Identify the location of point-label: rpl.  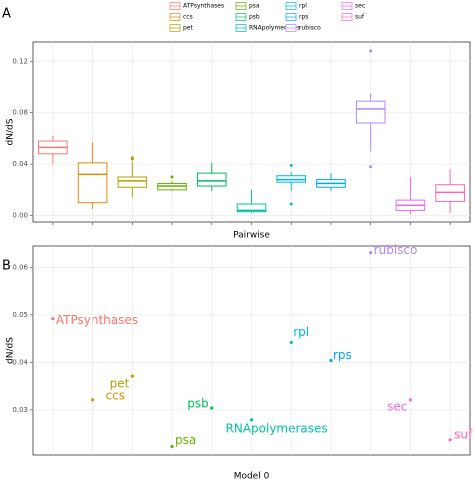
(301, 332).